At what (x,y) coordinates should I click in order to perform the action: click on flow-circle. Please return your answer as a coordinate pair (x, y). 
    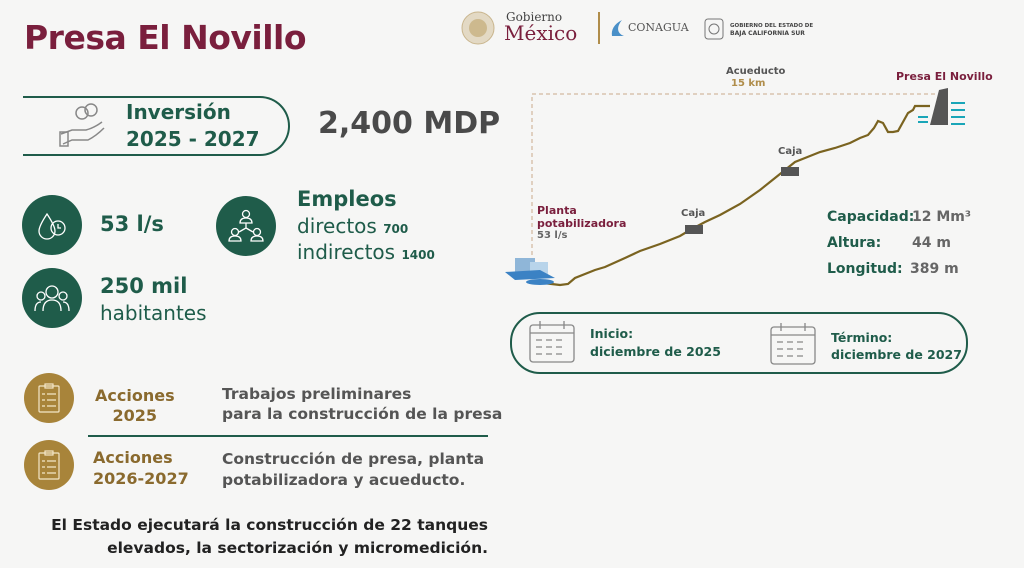
    Looking at the image, I should click on (52, 225).